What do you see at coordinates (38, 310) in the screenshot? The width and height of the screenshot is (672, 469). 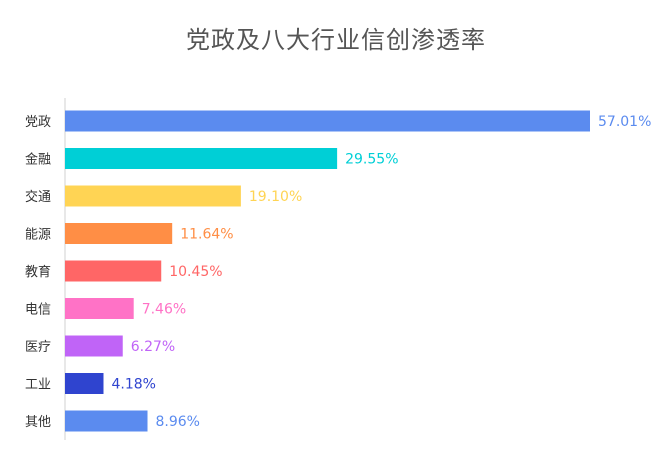 I see `category-label-6: 电信` at bounding box center [38, 310].